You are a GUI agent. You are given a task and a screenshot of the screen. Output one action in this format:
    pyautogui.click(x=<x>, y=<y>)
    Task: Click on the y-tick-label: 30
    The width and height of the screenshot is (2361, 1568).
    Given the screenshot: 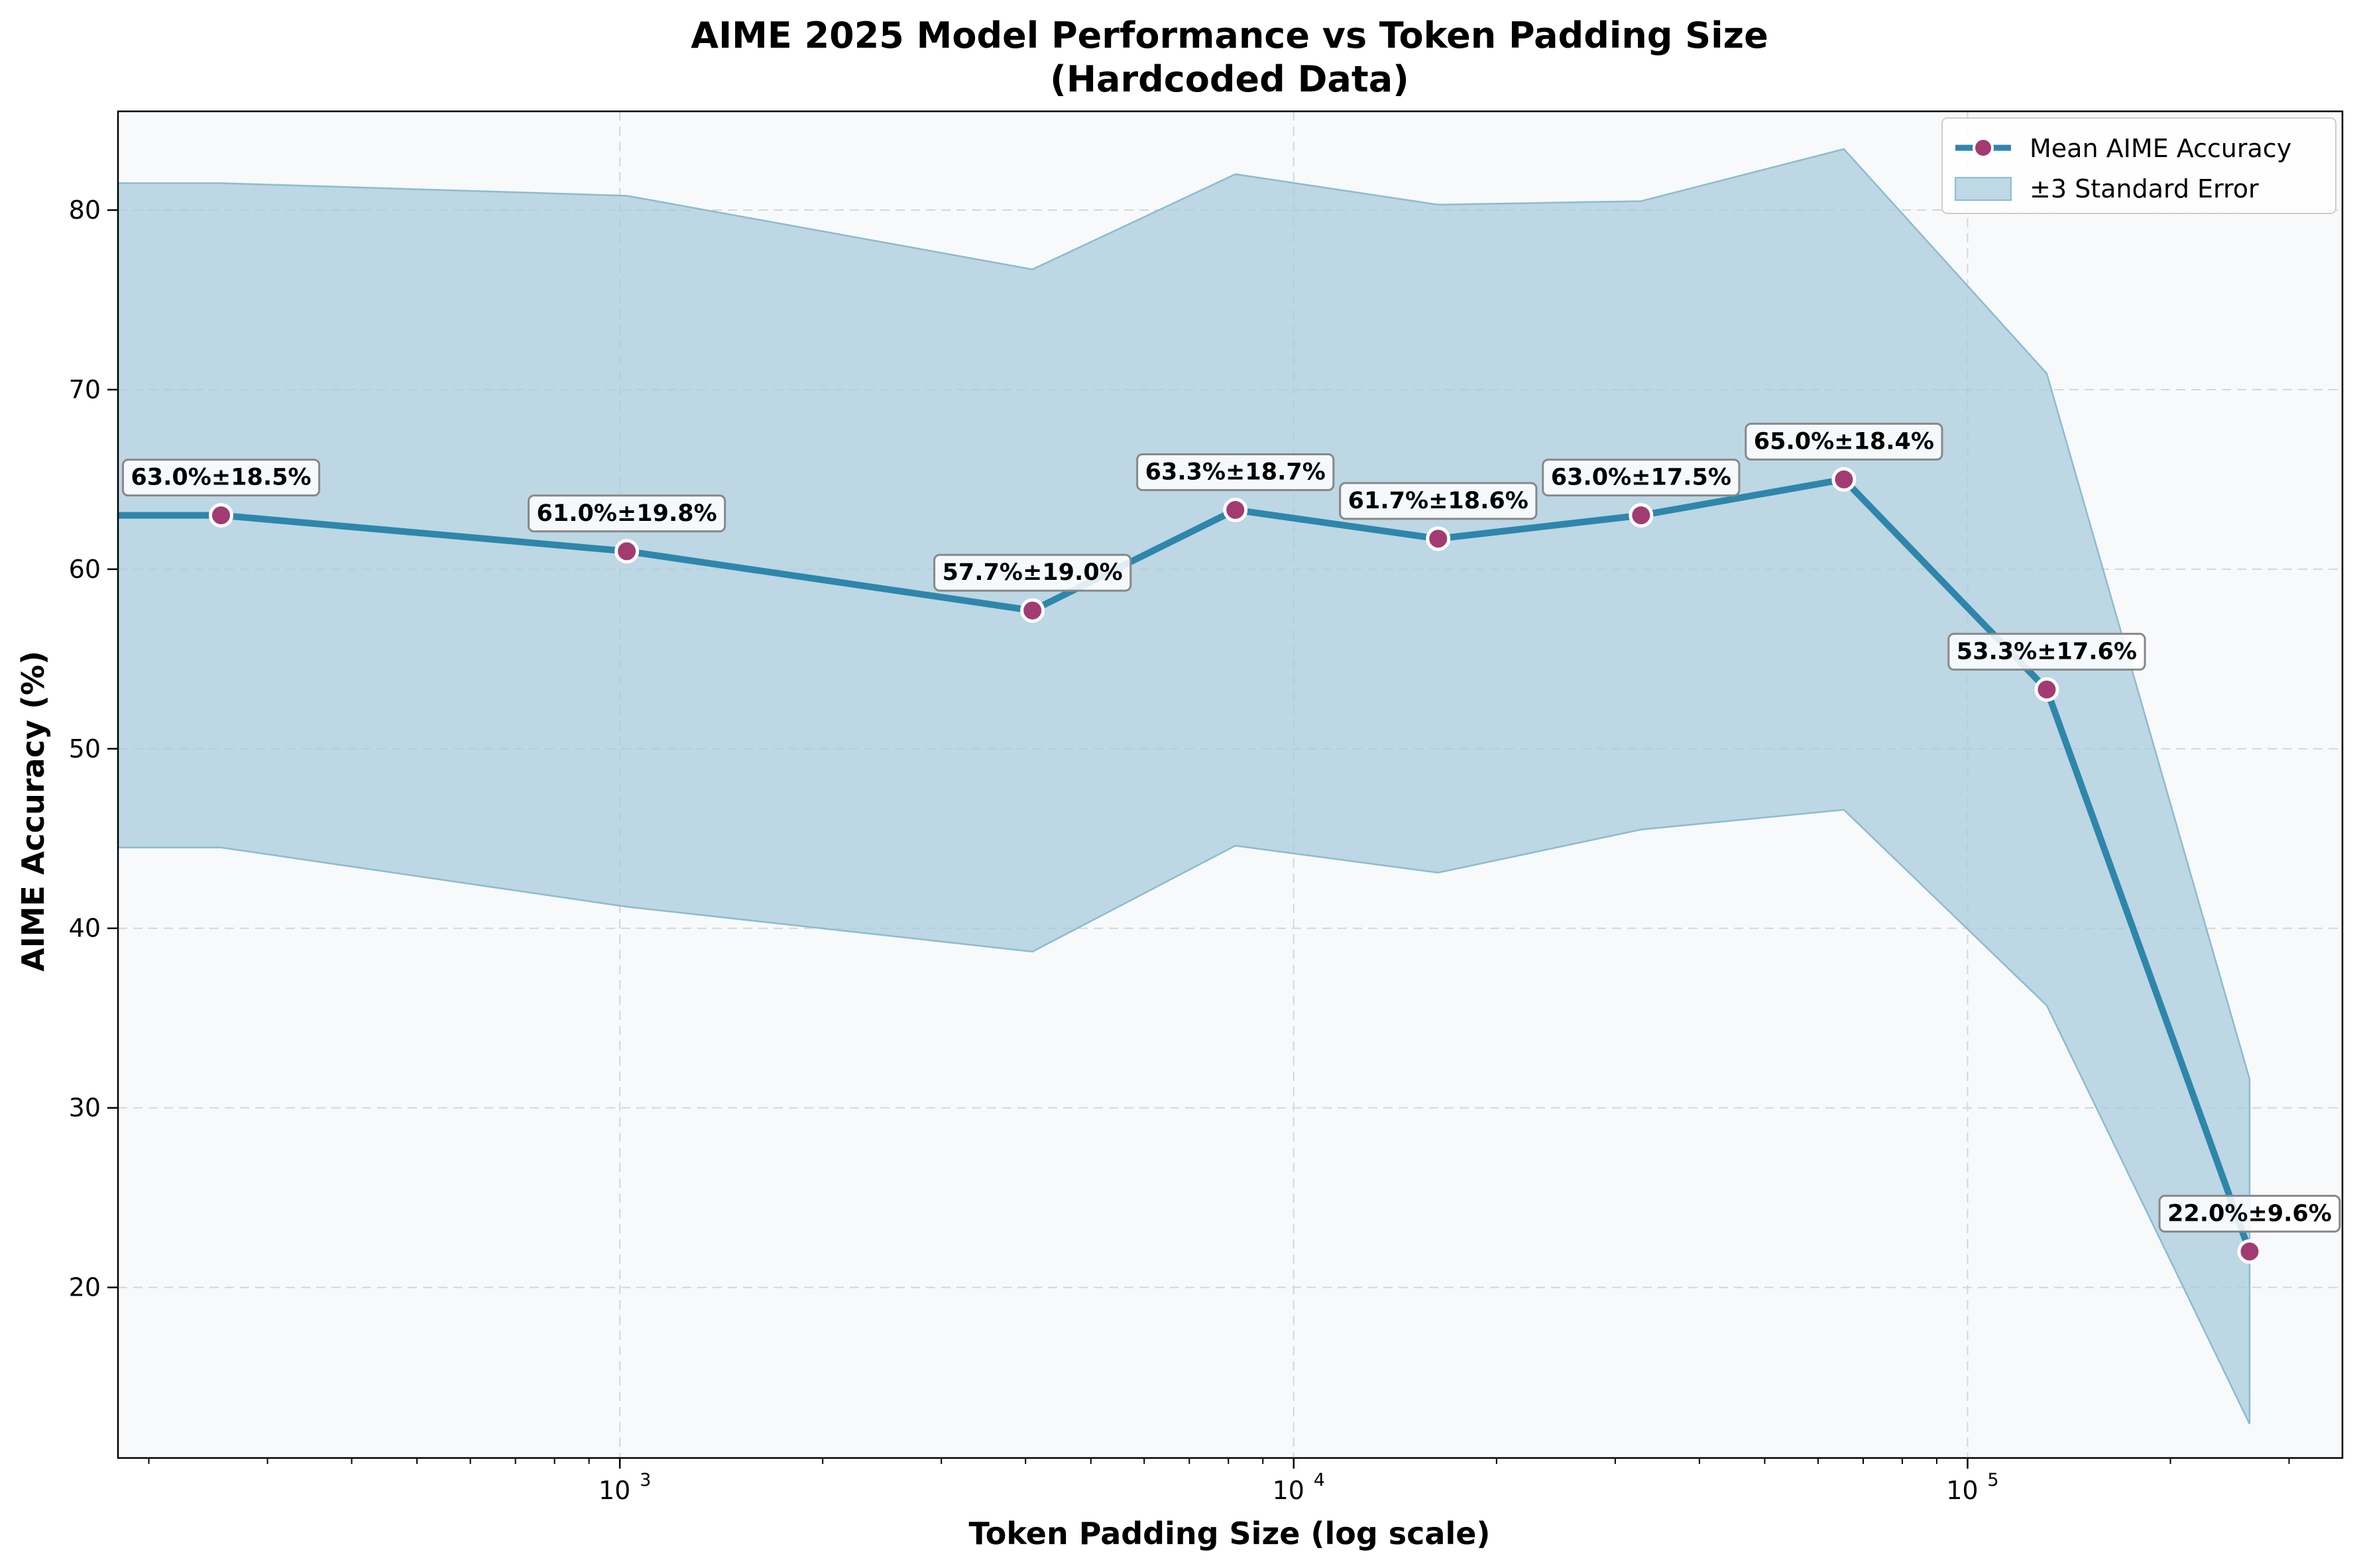 What is the action you would take?
    pyautogui.click(x=85, y=1108)
    